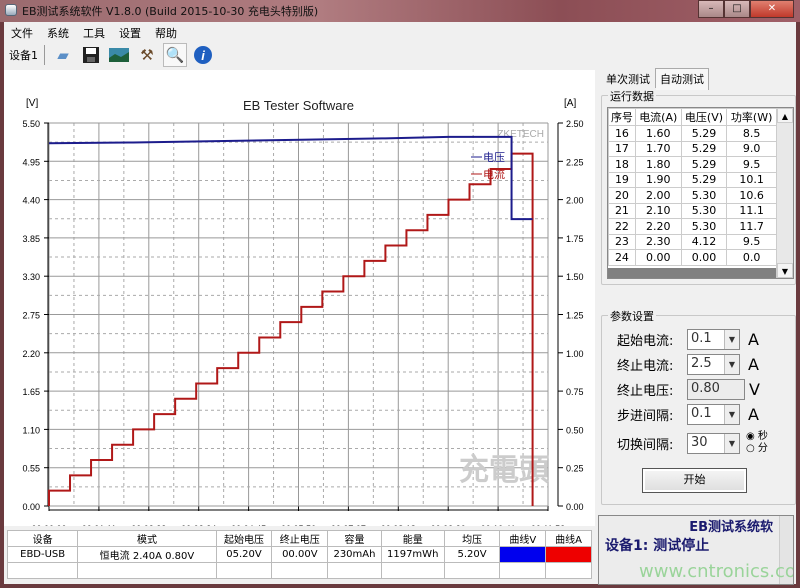 This screenshot has width=800, height=588. I want to click on run-row: 20 2.00 5.30 10.6, so click(692, 195).